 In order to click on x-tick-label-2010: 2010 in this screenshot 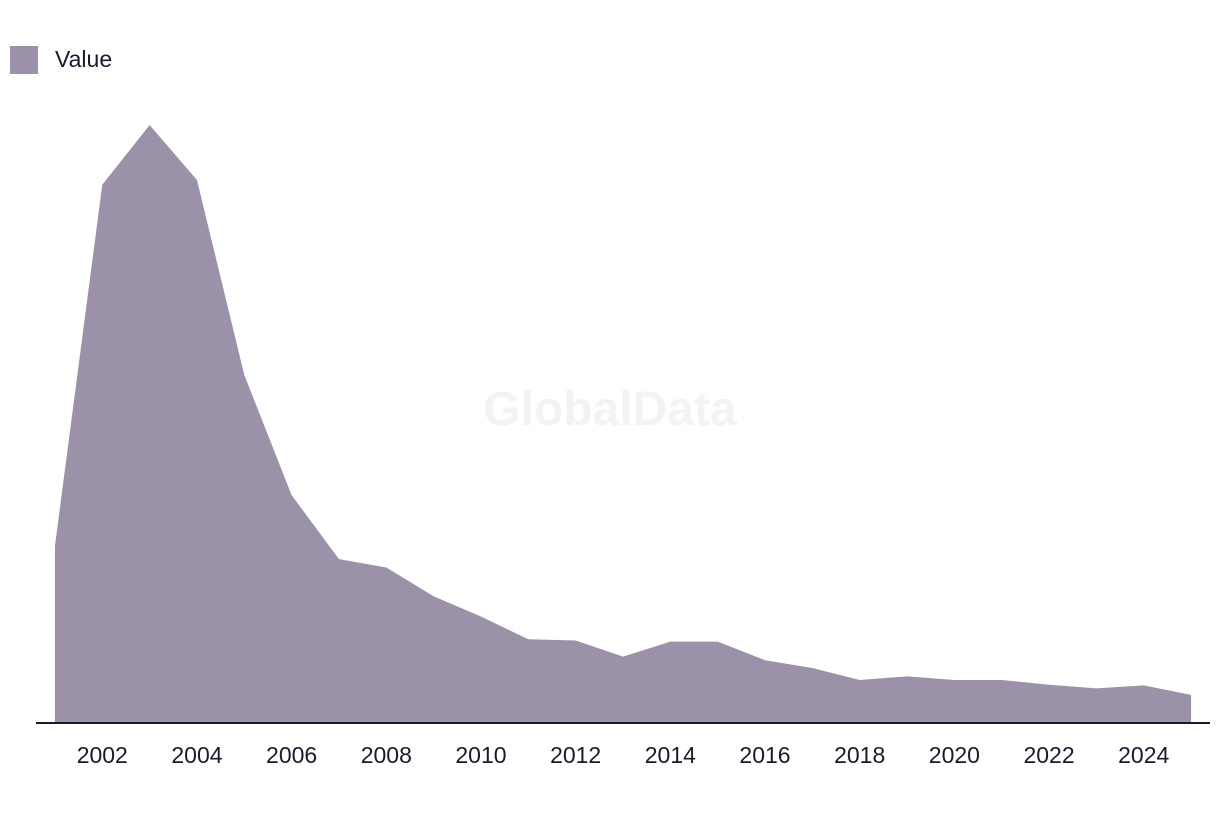, I will do `click(480, 755)`.